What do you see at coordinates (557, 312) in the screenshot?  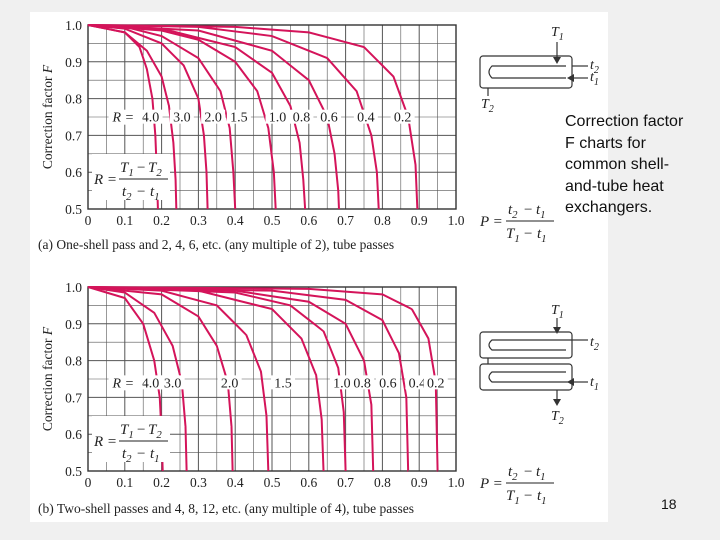 I see `diagram-label-T1: T1` at bounding box center [557, 312].